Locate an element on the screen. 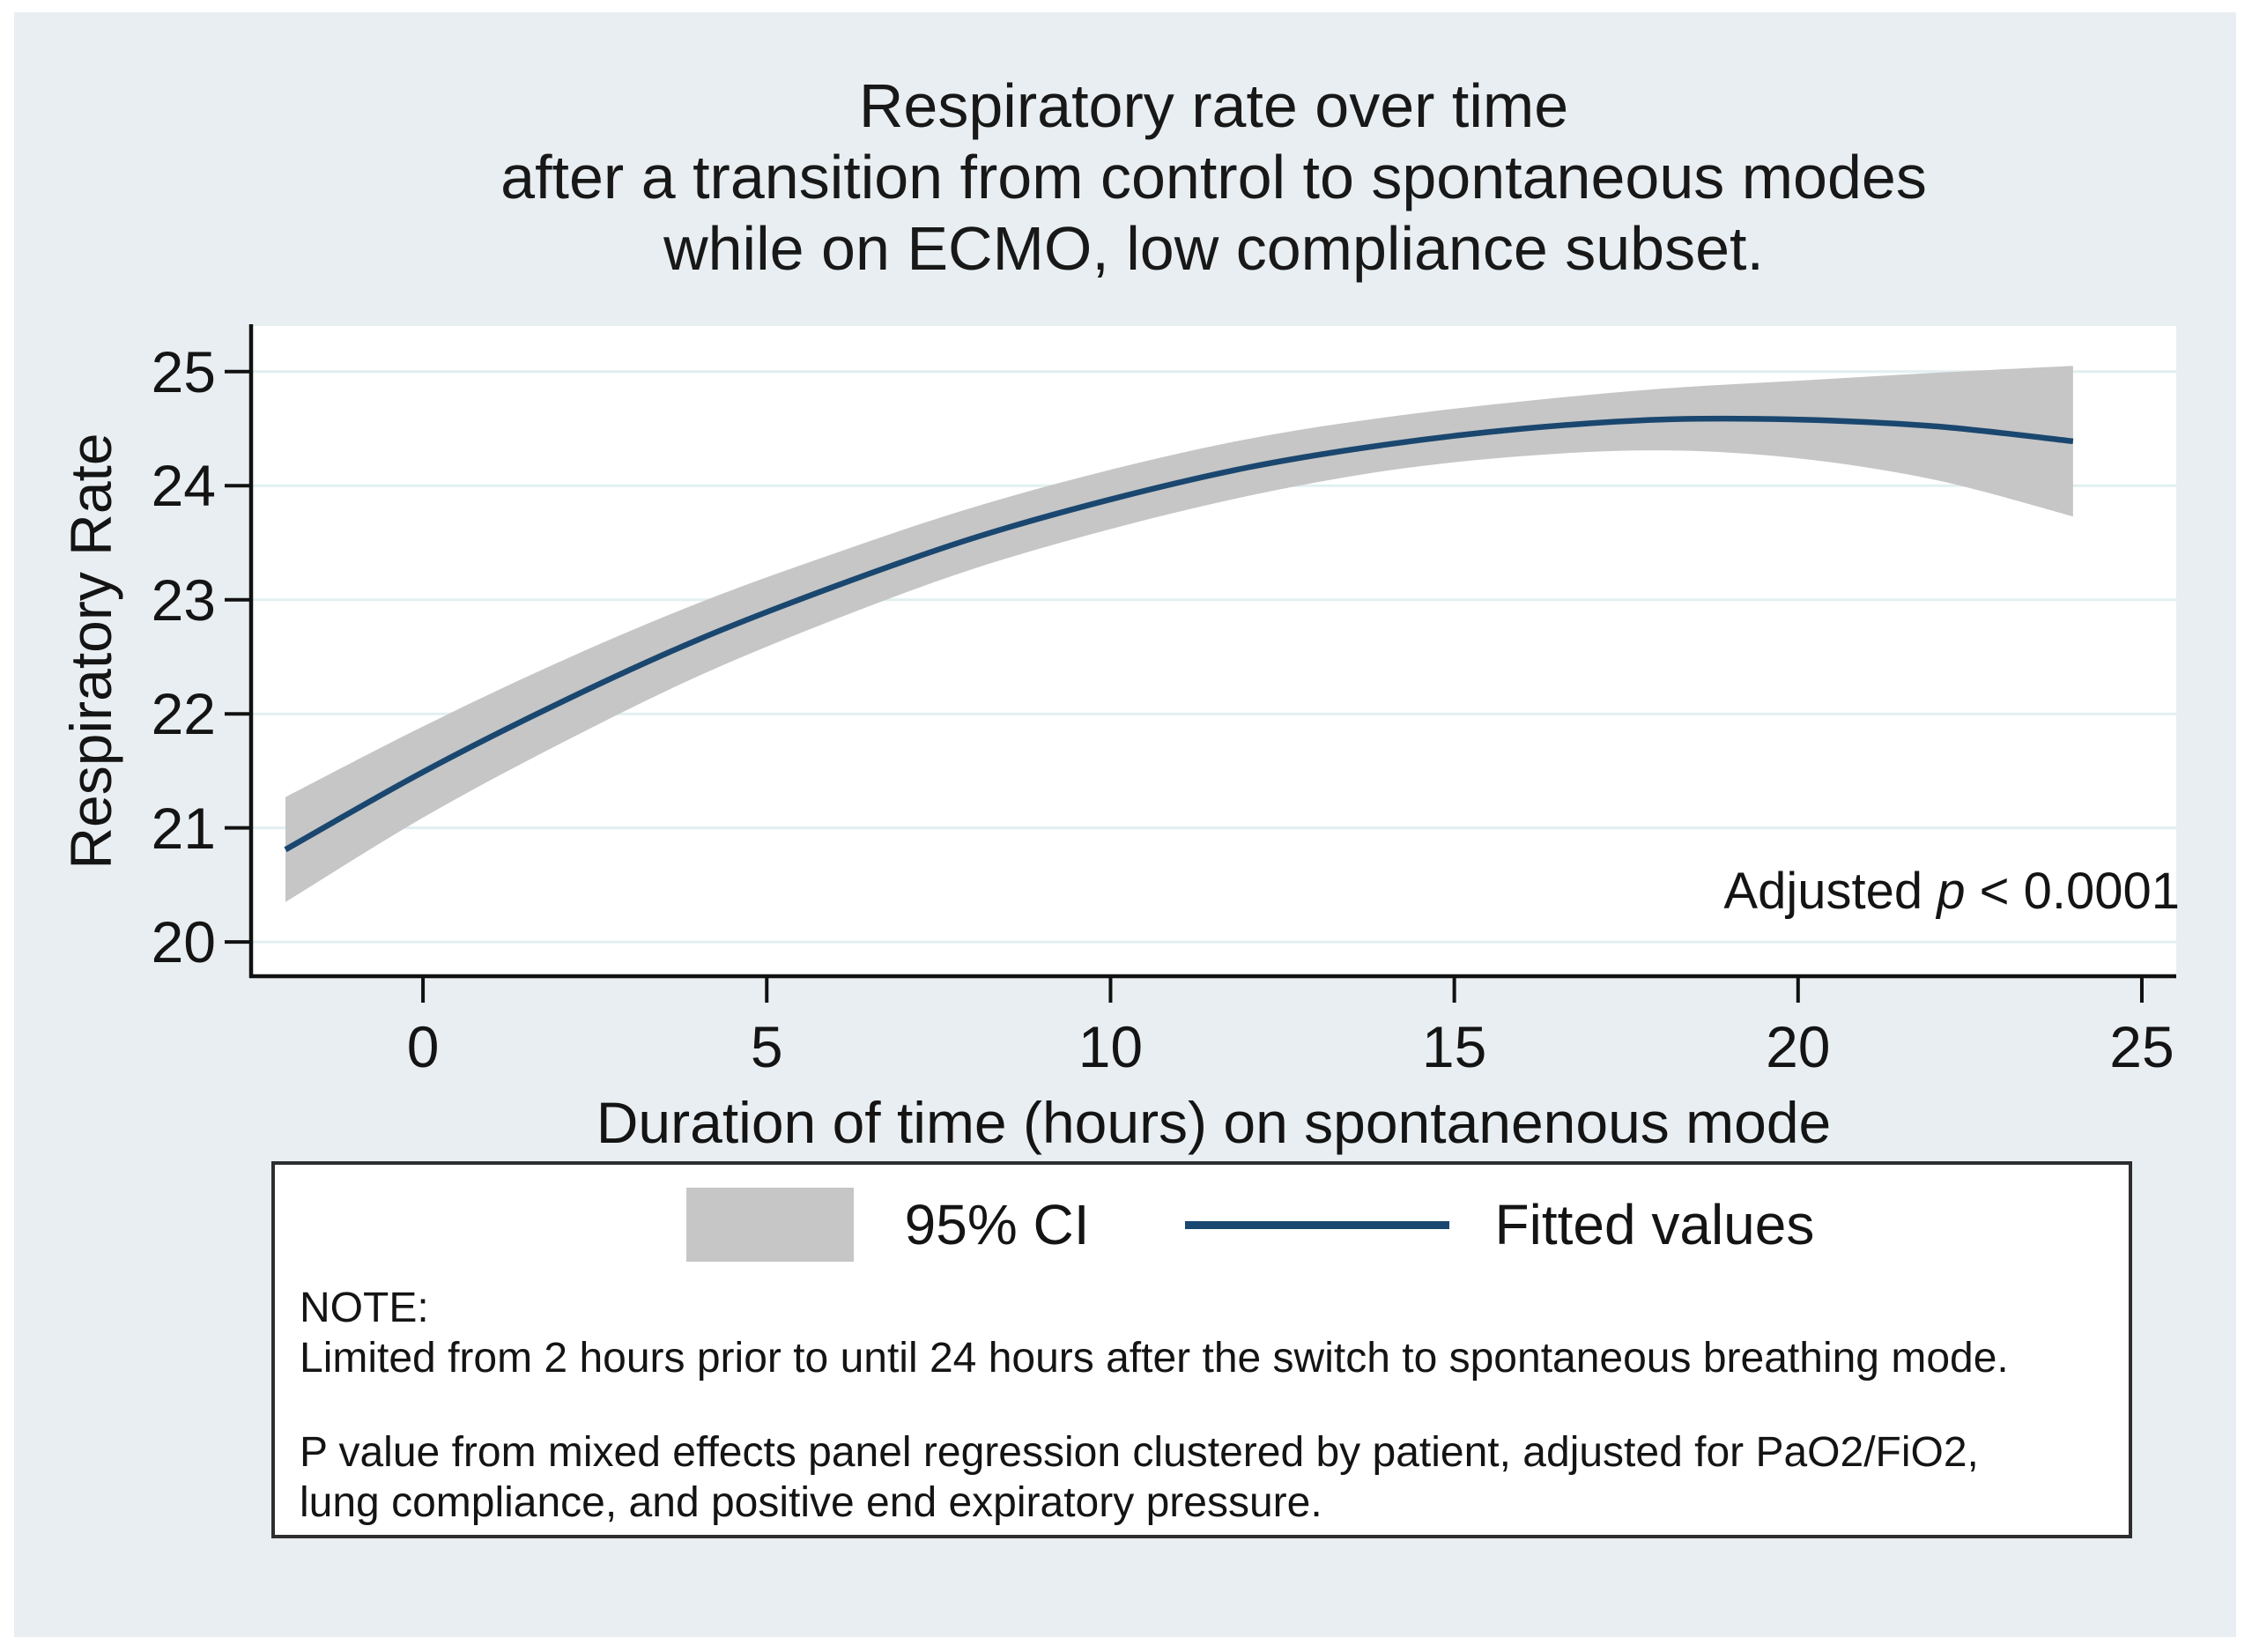  chart-title-line3: while on ECMO, low compliance subset. is located at coordinates (1213, 248).